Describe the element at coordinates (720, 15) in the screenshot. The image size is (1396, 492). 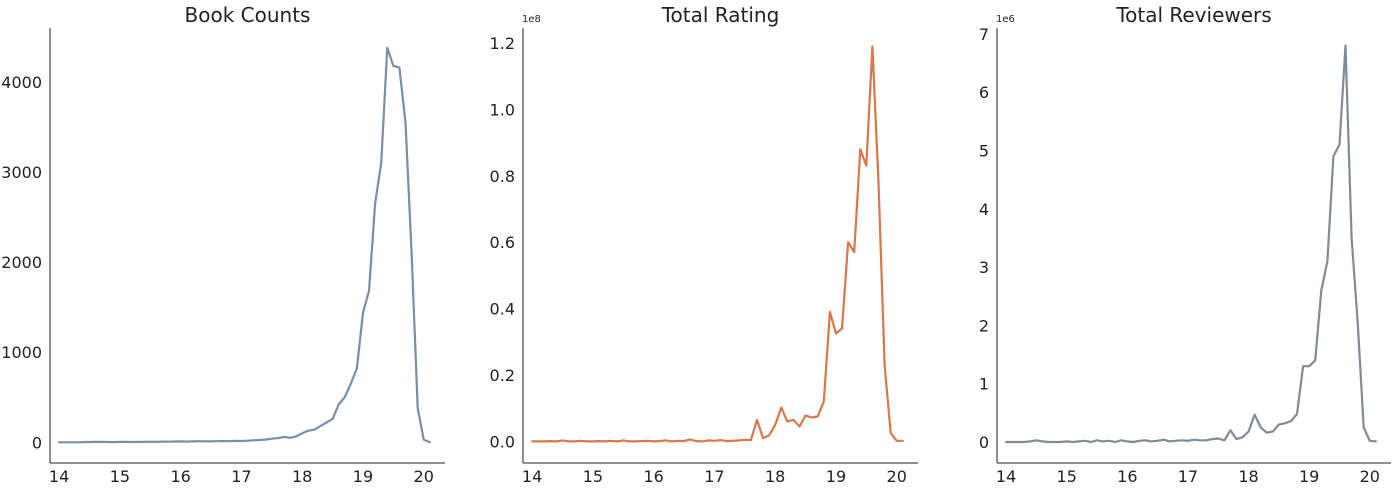
I see `chart-title: Total Rating` at that location.